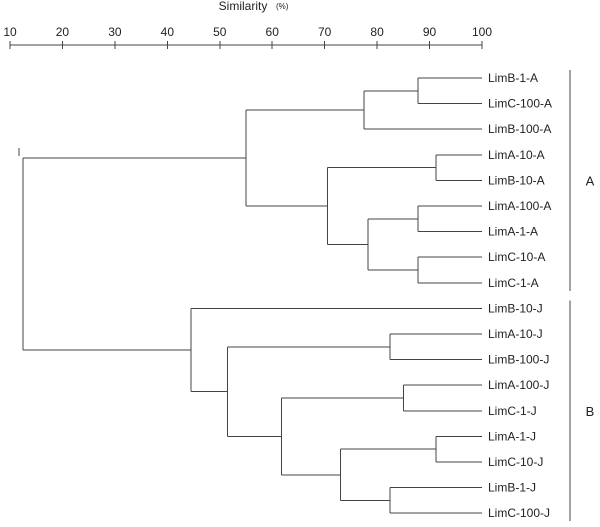 Image resolution: width=600 pixels, height=527 pixels. What do you see at coordinates (220, 32) in the screenshot?
I see `axis-tick-label: 50` at bounding box center [220, 32].